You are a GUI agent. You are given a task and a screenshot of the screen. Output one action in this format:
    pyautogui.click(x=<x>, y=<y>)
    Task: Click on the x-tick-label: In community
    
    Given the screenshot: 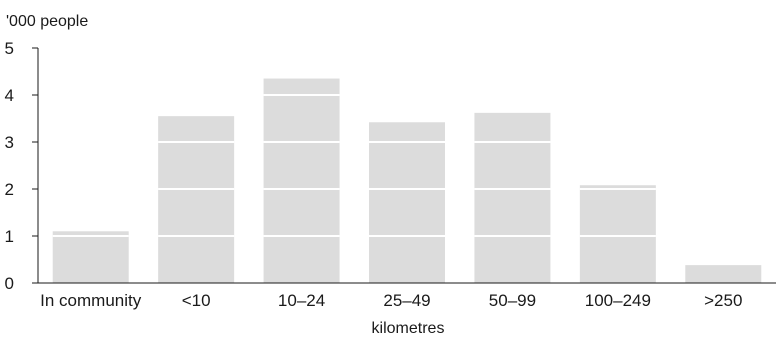 What is the action you would take?
    pyautogui.click(x=91, y=300)
    